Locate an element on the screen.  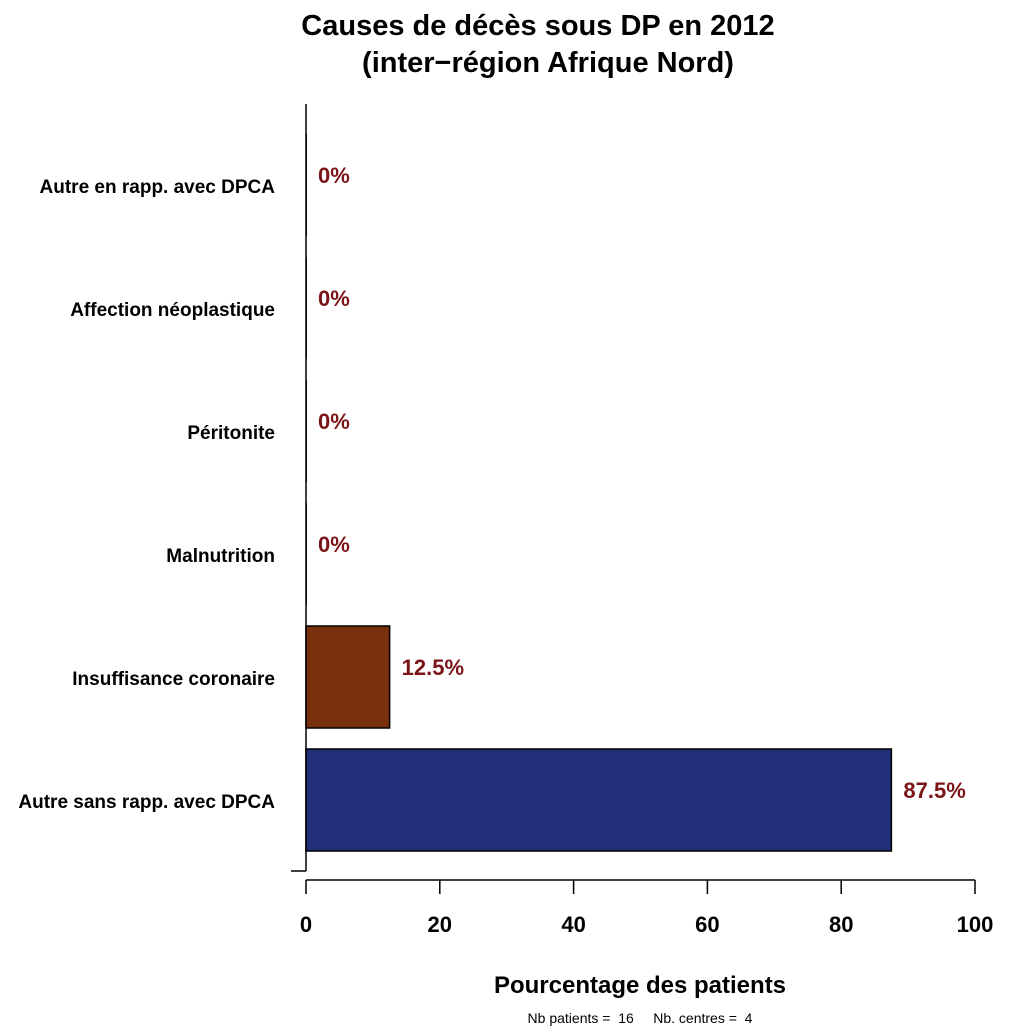
x-tick-label: 40 is located at coordinates (573, 924).